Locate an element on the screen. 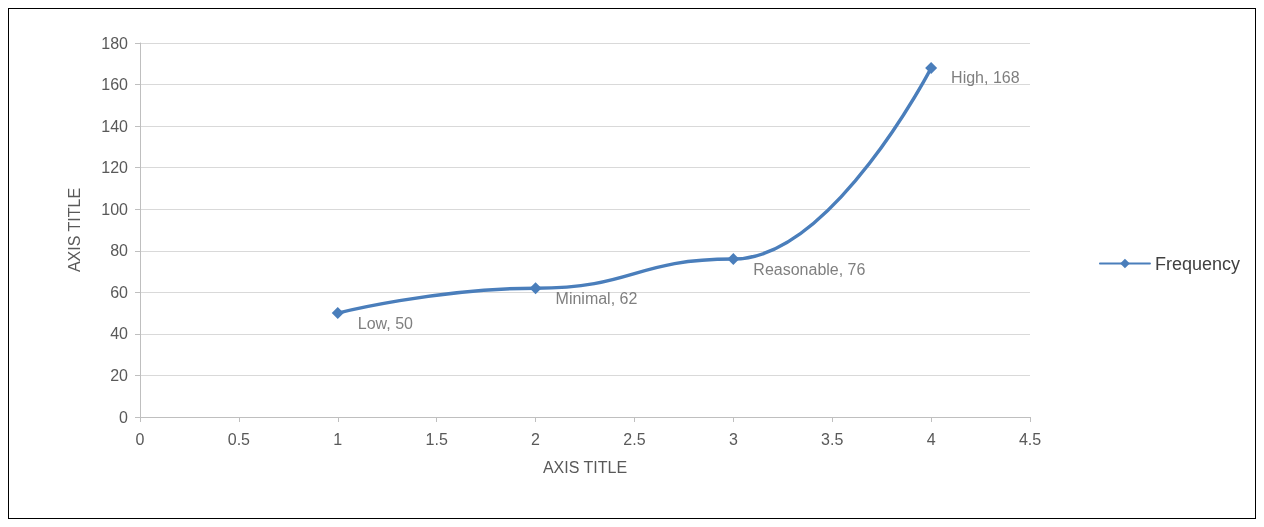  y-tick-label: 140 is located at coordinates (115, 126).